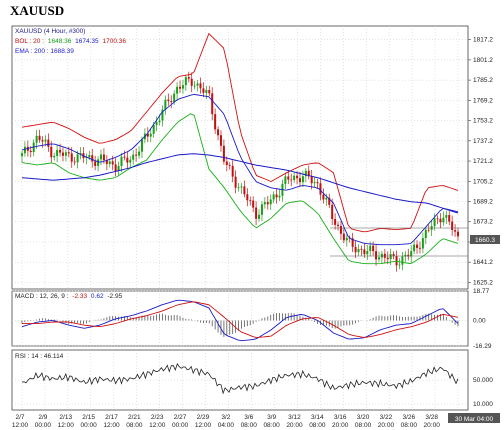  I want to click on page-title: XAUUSD, so click(37, 10).